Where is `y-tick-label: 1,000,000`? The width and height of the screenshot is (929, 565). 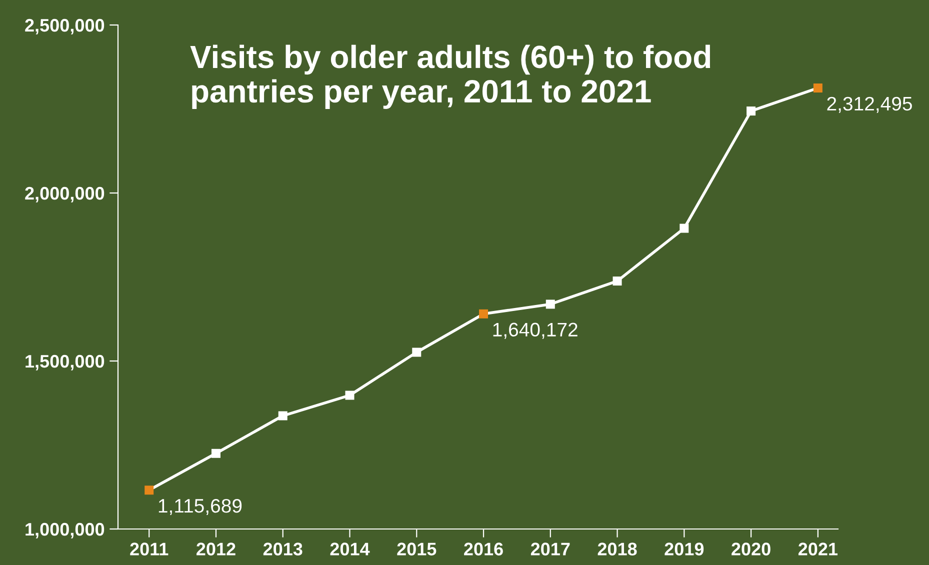
y-tick-label: 1,000,000 is located at coordinates (65, 530).